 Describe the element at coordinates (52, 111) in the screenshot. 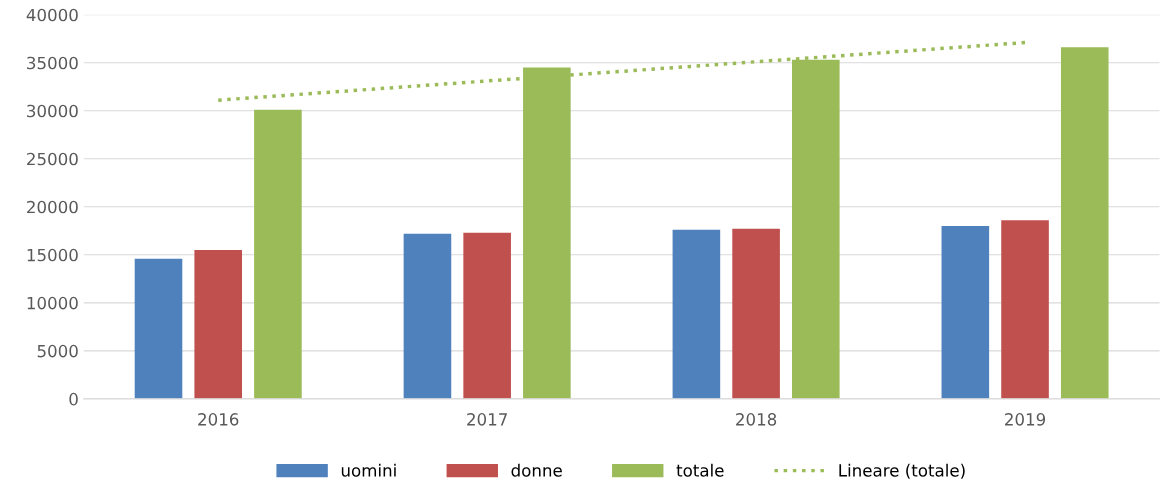

I see `y-tick-label: 30000` at that location.